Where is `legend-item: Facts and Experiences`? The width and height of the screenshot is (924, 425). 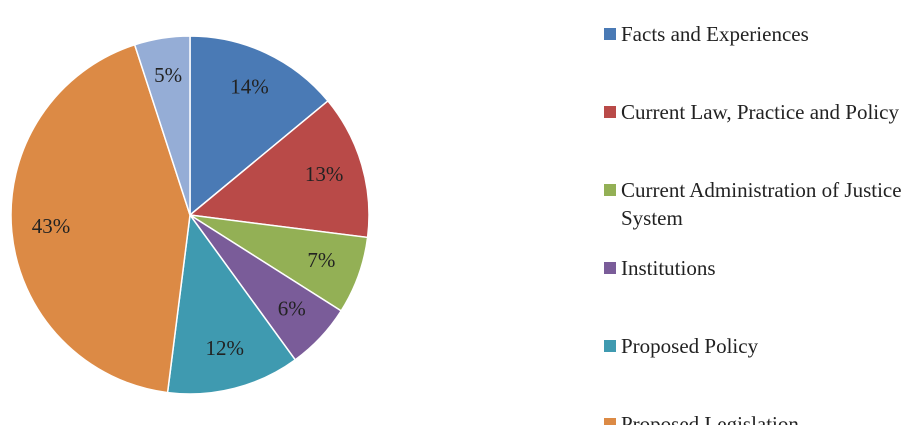
legend-item: Facts and Experiences is located at coordinates (762, 34).